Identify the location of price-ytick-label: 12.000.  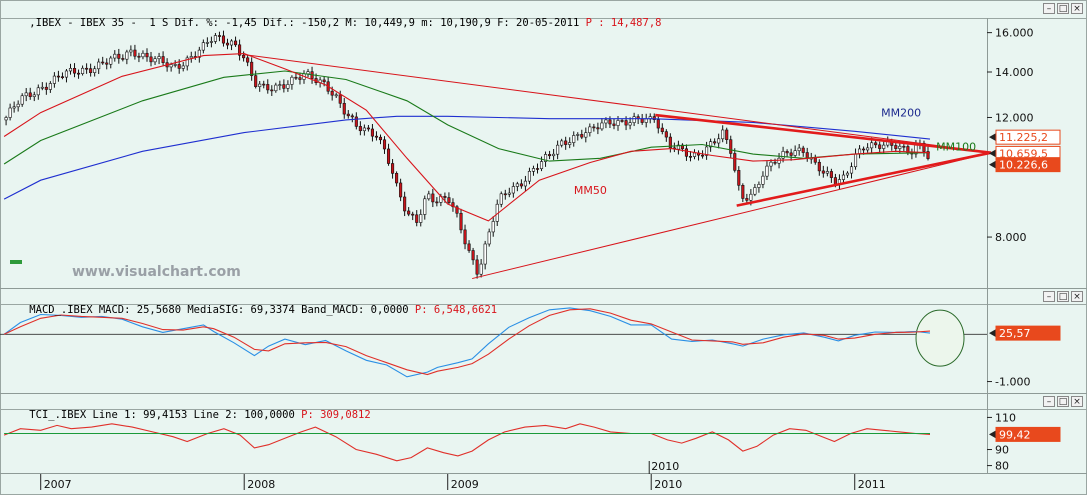
(1014, 117).